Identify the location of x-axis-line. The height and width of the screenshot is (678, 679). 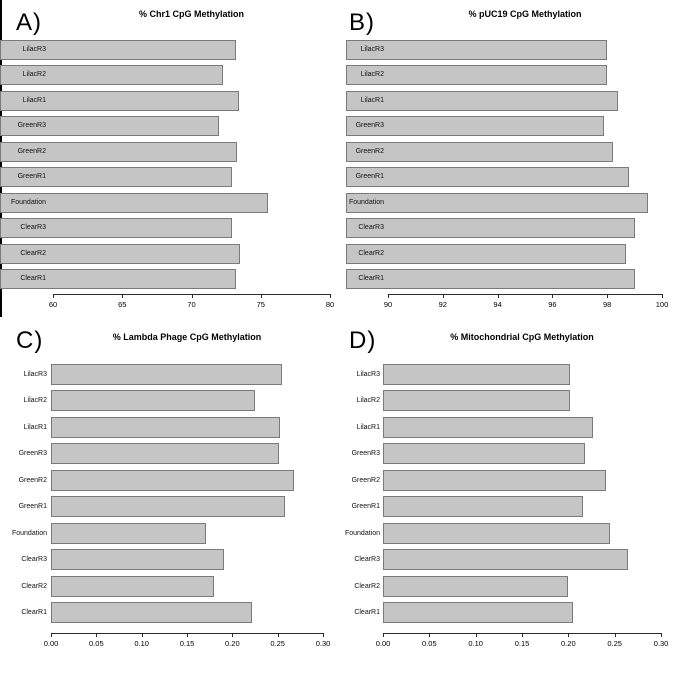
(525, 294).